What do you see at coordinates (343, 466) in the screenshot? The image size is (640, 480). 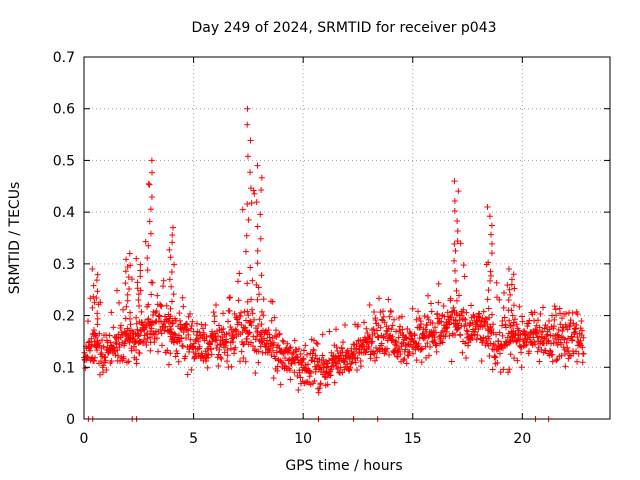 I see `x-axis-label: GPS time / hours` at bounding box center [343, 466].